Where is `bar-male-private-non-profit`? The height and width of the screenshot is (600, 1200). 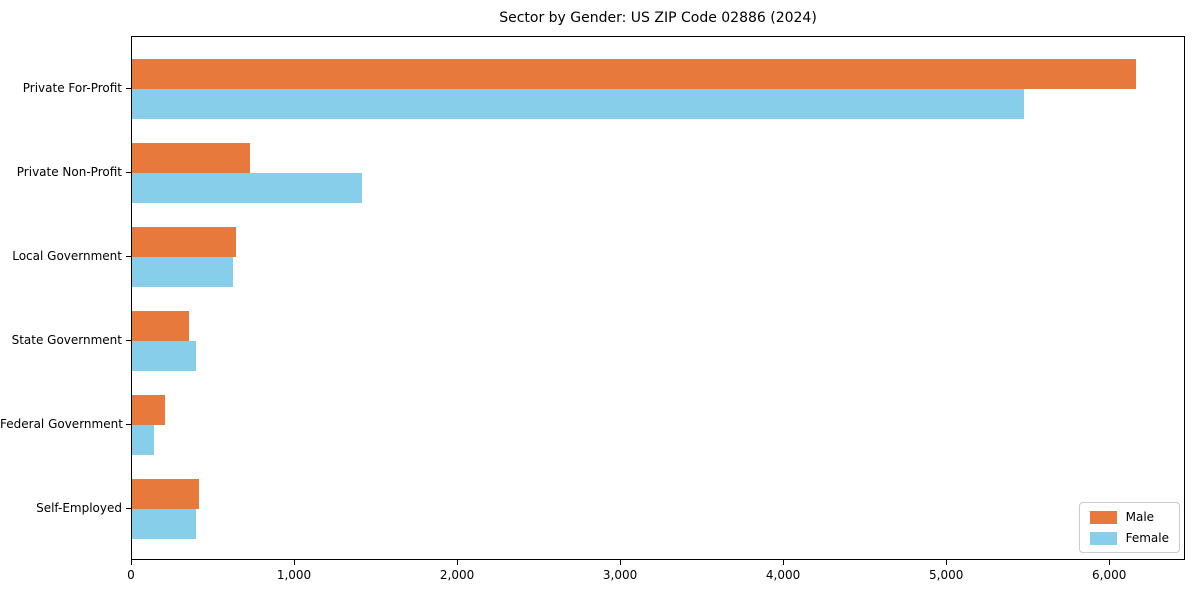 bar-male-private-non-profit is located at coordinates (191, 158).